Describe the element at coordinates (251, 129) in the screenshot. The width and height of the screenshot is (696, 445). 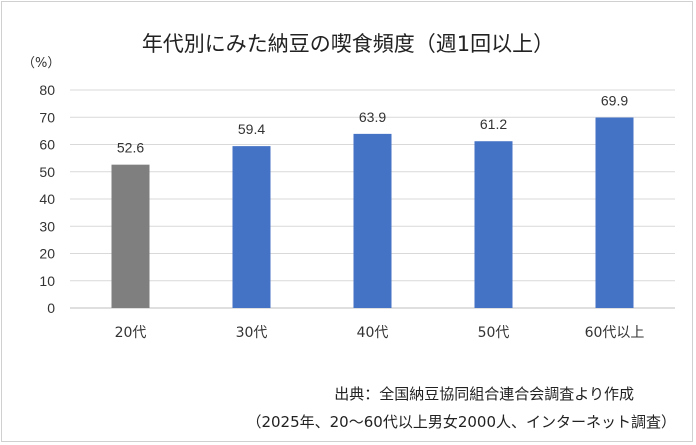
I see `data-label: 59.4` at that location.